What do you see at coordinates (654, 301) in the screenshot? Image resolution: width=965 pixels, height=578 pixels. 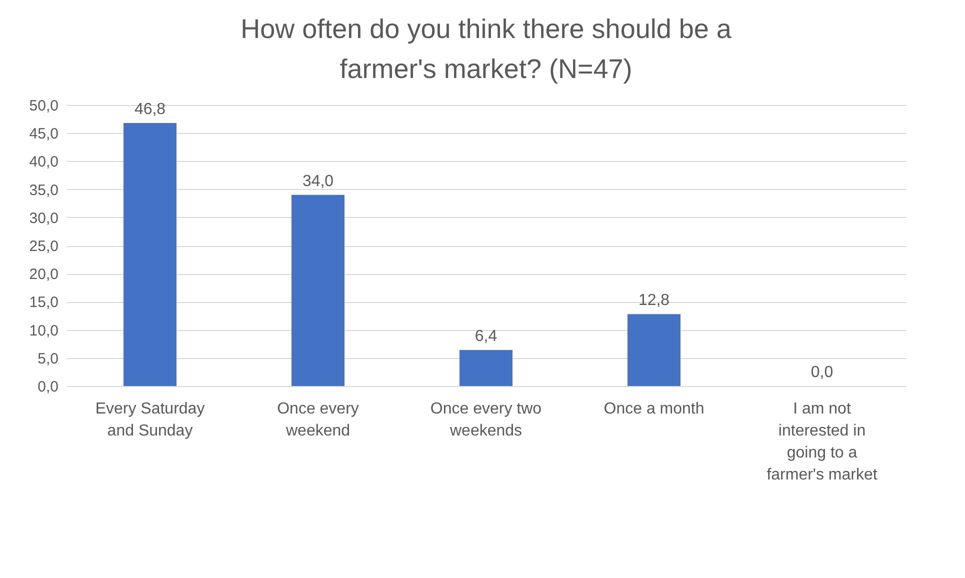 I see `data-label: 12,8` at bounding box center [654, 301].